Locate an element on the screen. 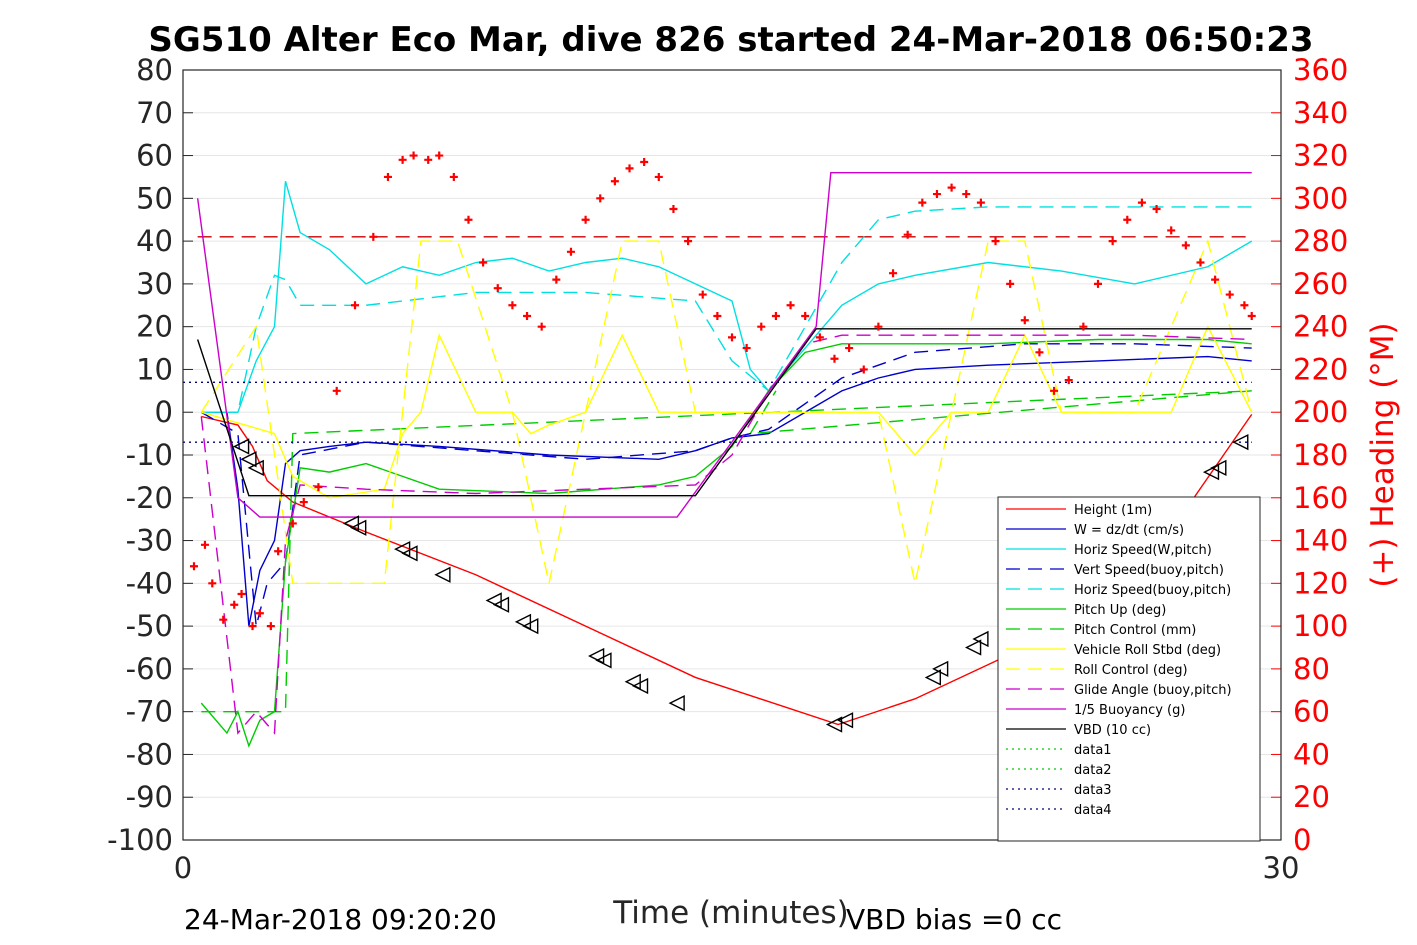 This screenshot has width=1417, height=945. x-axis-label: Time (minutes) is located at coordinates (730, 913).